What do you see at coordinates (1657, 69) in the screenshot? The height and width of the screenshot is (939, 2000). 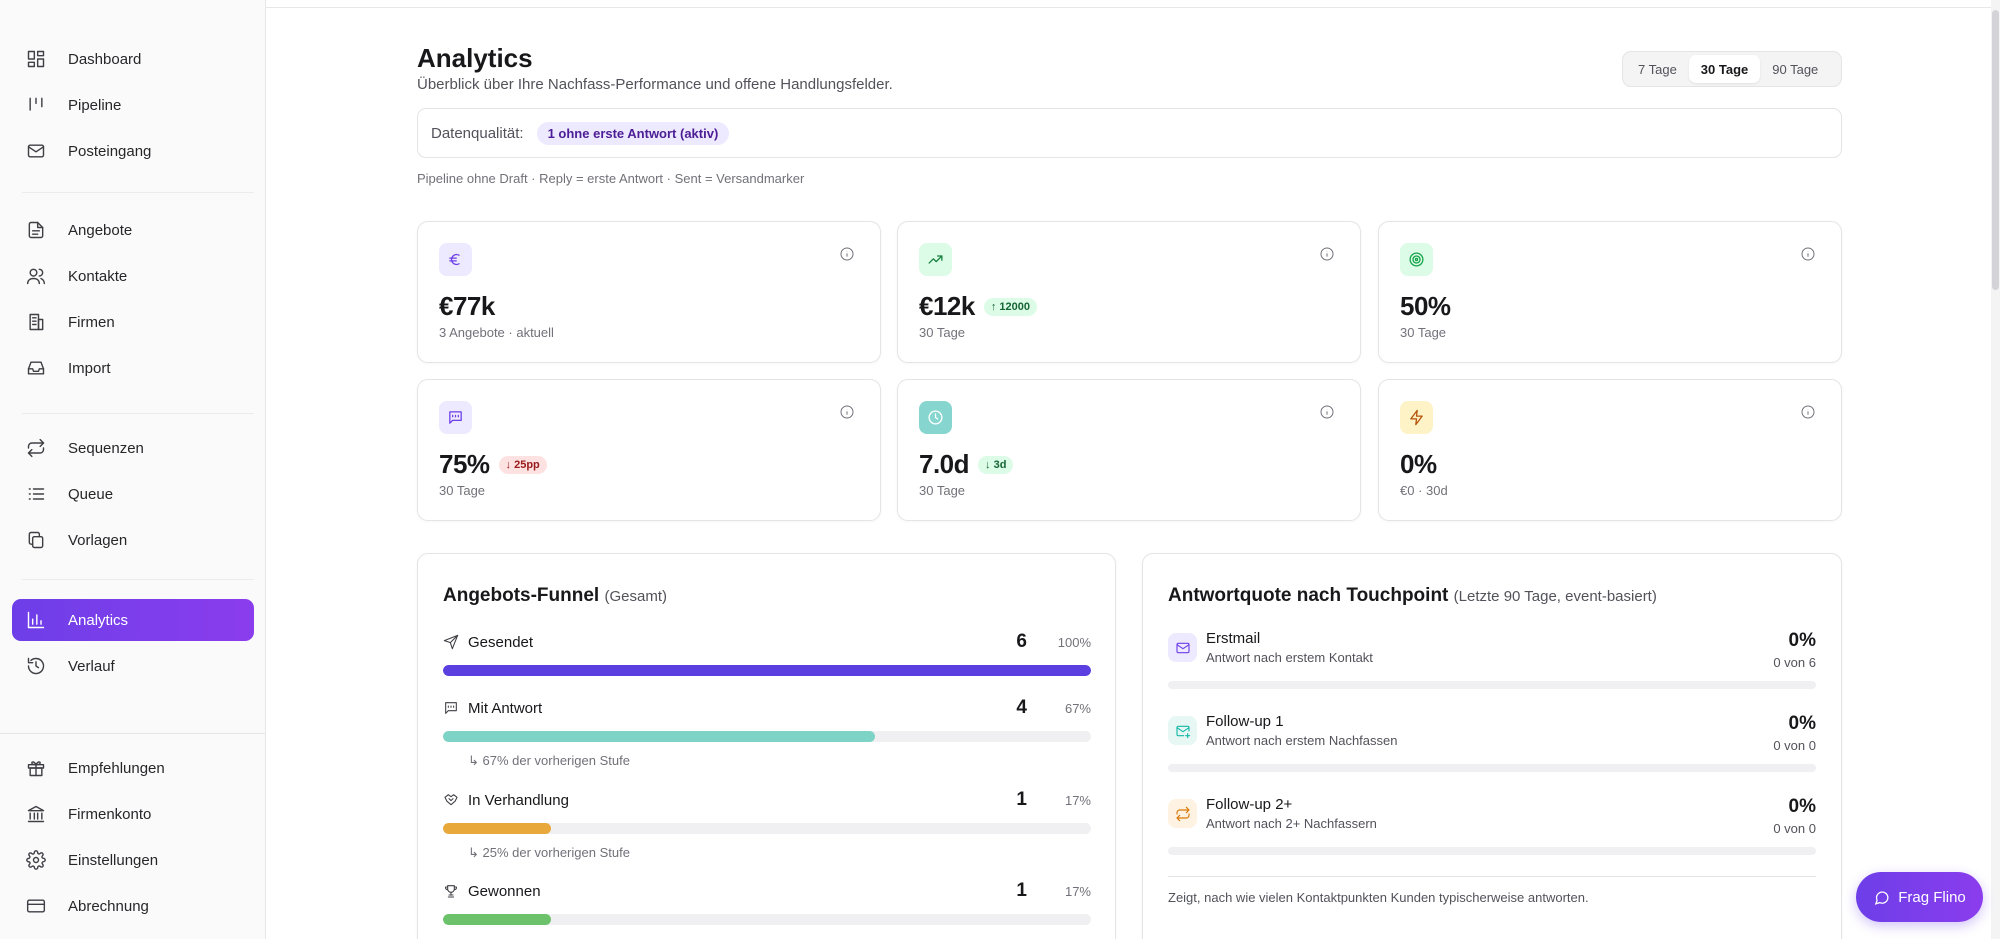 I see `range-7-days: 7 Tage` at bounding box center [1657, 69].